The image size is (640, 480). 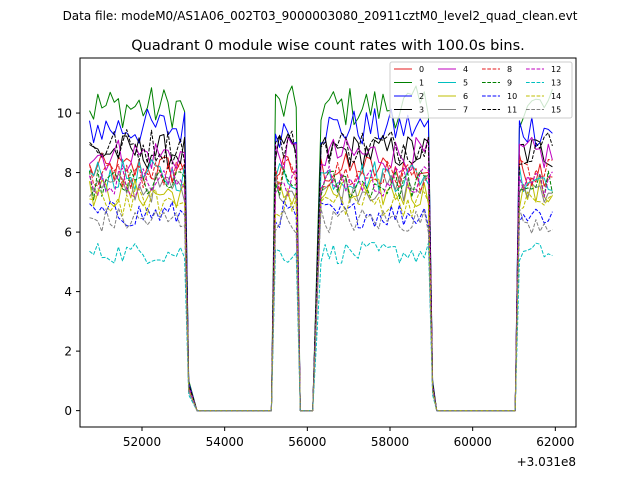 What do you see at coordinates (556, 69) in the screenshot?
I see `legend-label: 12` at bounding box center [556, 69].